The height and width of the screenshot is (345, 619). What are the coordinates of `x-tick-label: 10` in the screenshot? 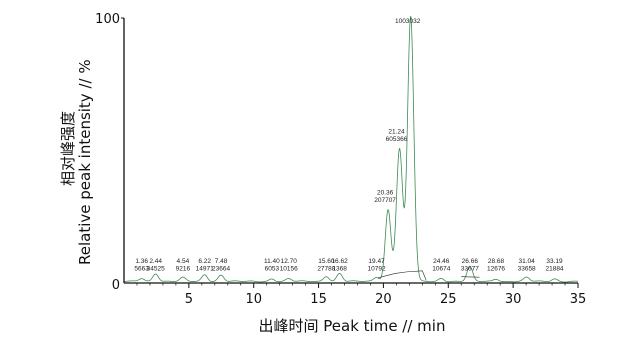 It's located at (253, 299).